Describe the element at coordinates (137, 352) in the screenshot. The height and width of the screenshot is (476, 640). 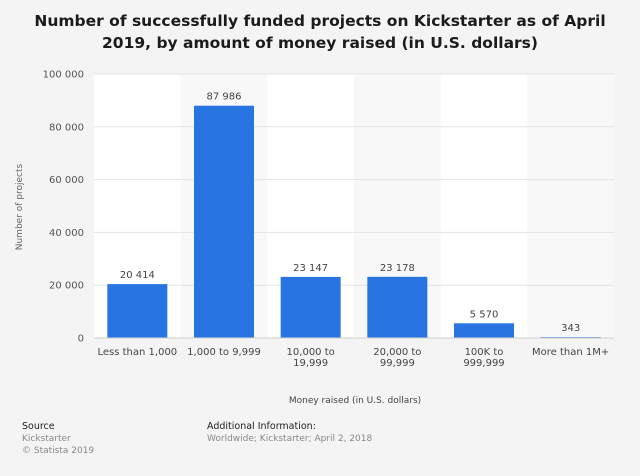
I see `x-tick-label: Less than 1,000` at that location.